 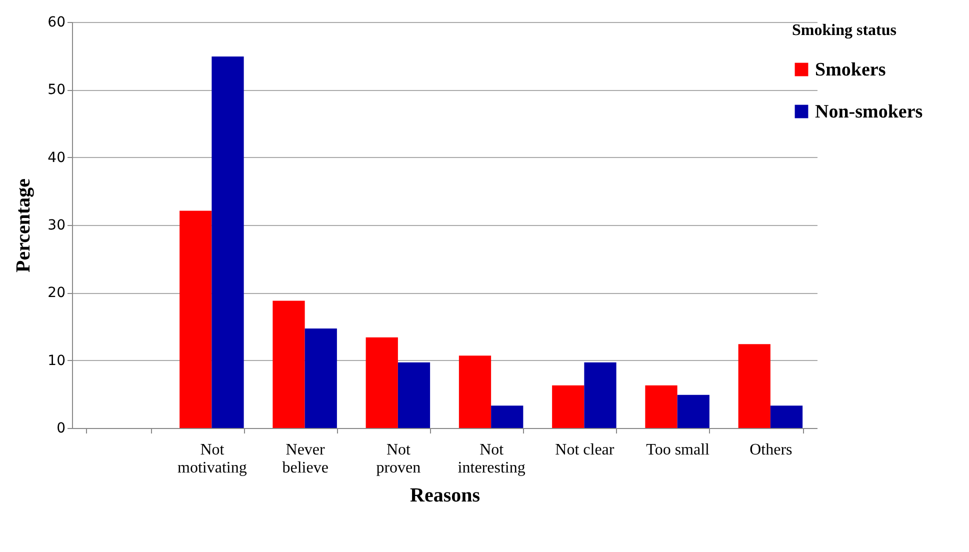 What do you see at coordinates (844, 30) in the screenshot?
I see `legend-title: Smoking status` at bounding box center [844, 30].